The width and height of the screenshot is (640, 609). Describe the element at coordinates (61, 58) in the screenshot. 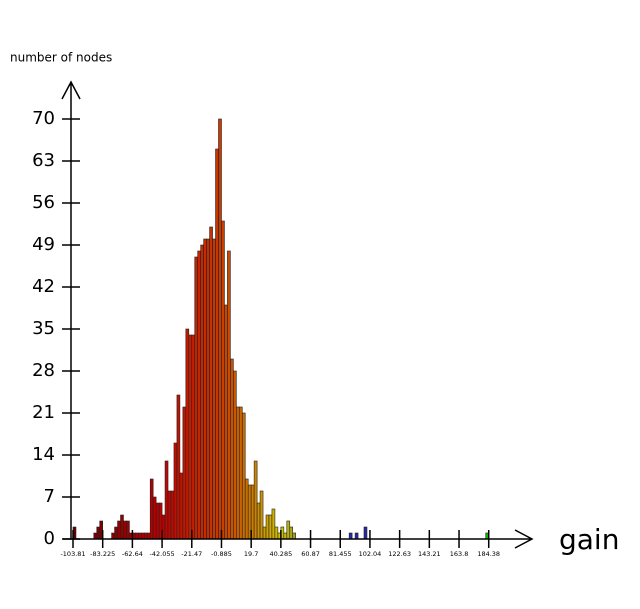

I see `y-axis-label: number of nodes` at that location.